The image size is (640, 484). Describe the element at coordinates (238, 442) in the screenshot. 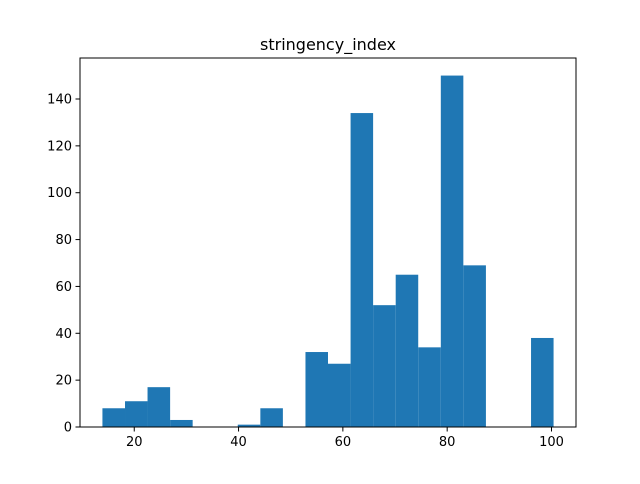

I see `x-tick-label: 40` at that location.